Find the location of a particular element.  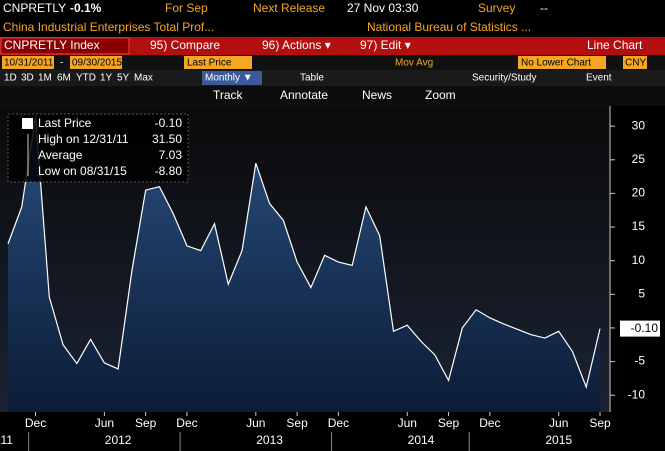

tool-button: Zoom is located at coordinates (440, 95).